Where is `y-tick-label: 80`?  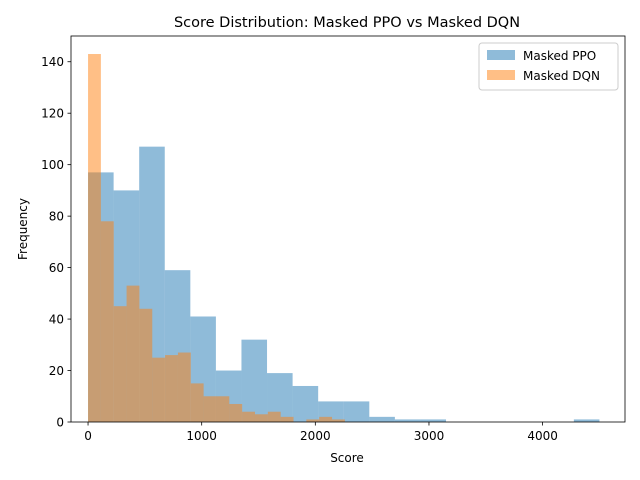
y-tick-label: 80 is located at coordinates (56, 217).